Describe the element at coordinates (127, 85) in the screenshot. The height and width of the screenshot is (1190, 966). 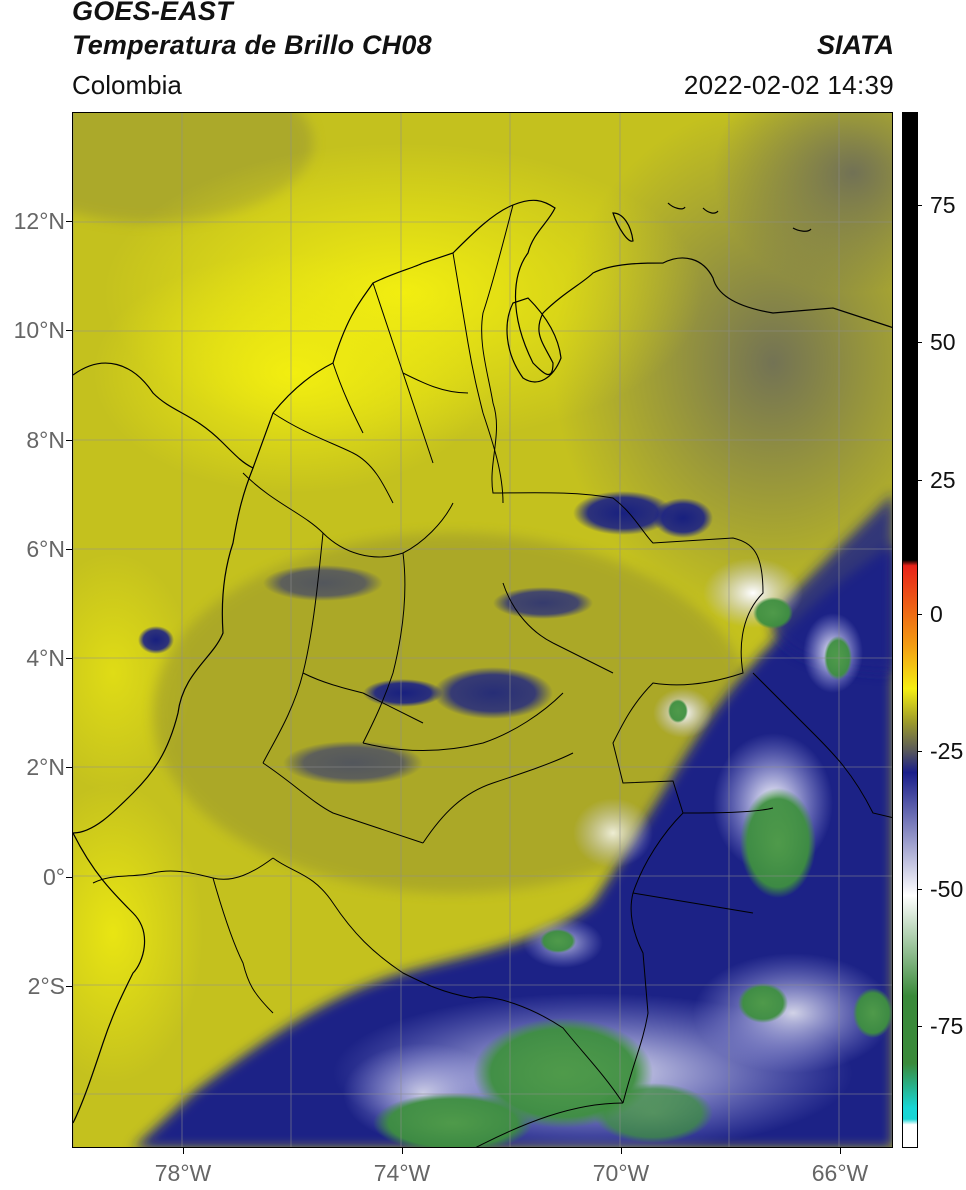
I see `region-label: Colombia` at that location.